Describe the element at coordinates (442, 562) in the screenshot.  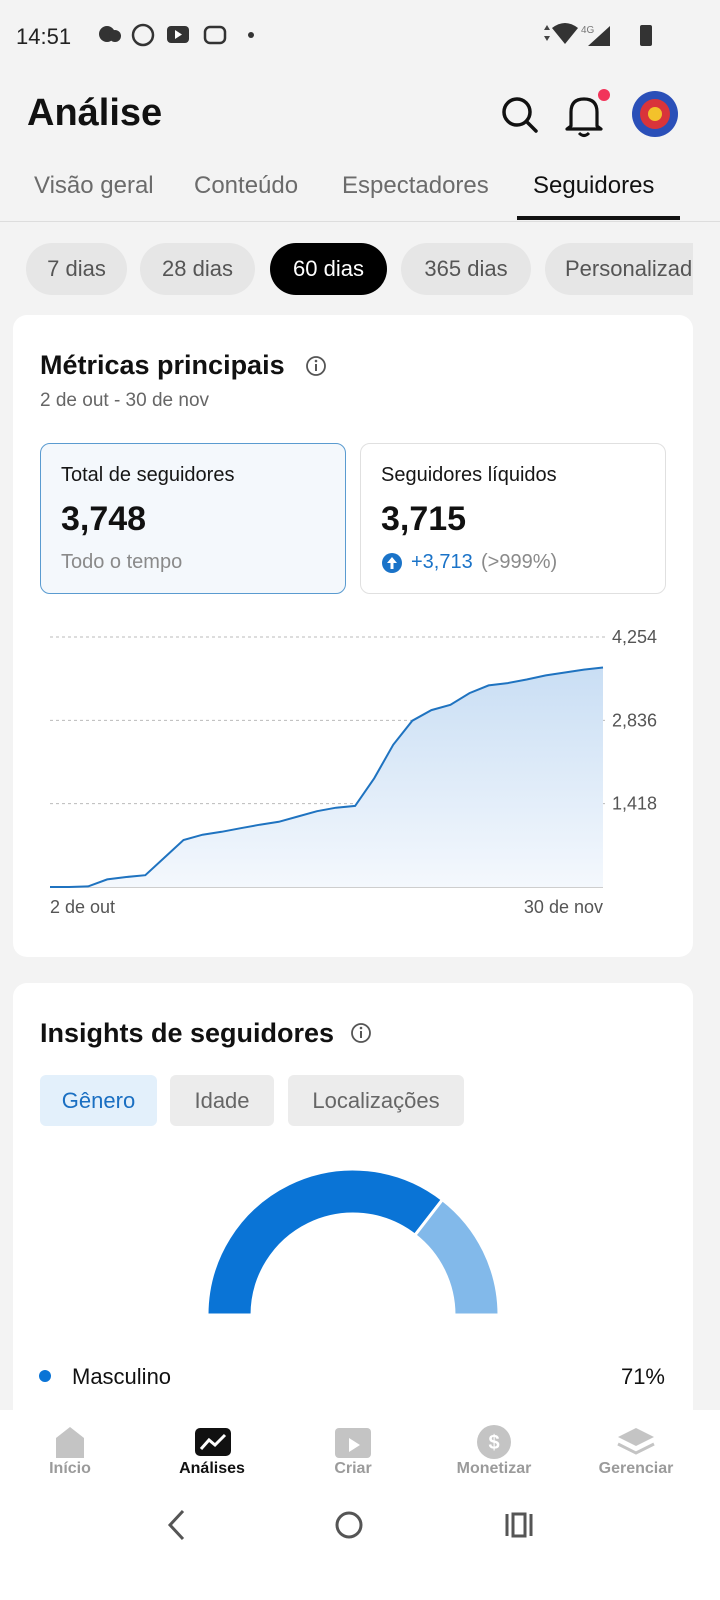
I see `metric-change: +3,713` at that location.